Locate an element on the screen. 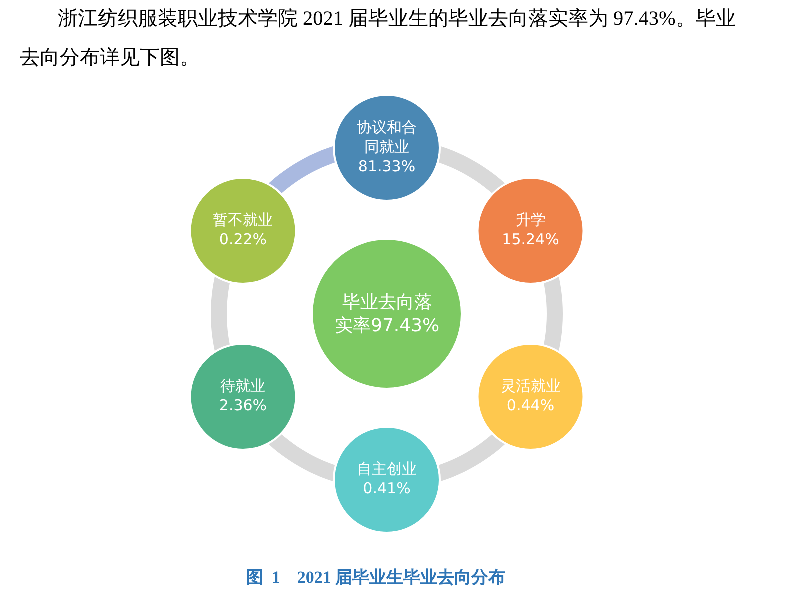  text: 浙江纺织服装职业技术学院 2021 届毕业生的毕业去向落实率为 97.43%。毕业去向分布详见下图。 is located at coordinates (378, 39).